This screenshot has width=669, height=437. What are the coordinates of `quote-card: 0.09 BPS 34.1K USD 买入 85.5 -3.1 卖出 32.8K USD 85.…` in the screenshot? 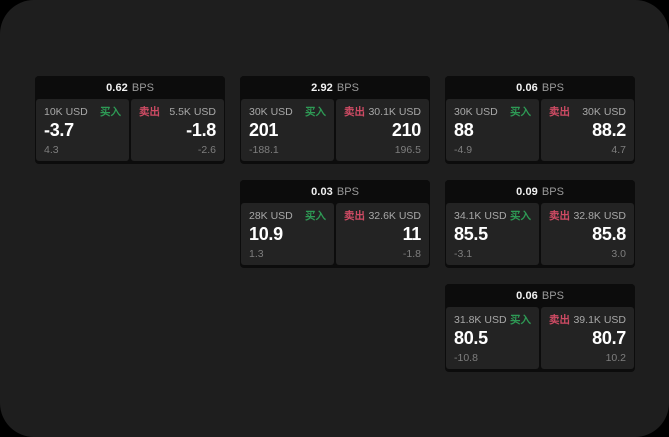 It's located at (540, 224).